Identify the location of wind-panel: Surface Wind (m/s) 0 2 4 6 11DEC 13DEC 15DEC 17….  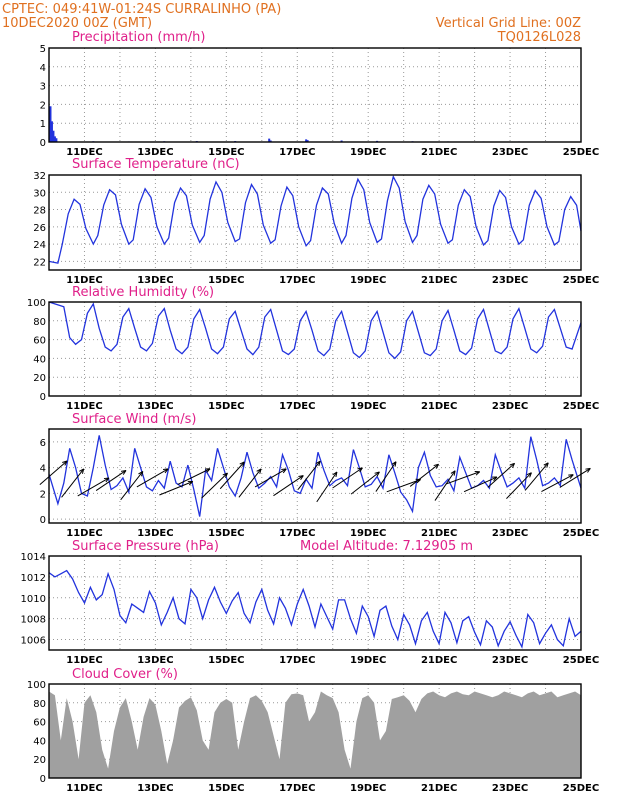
(319, 475).